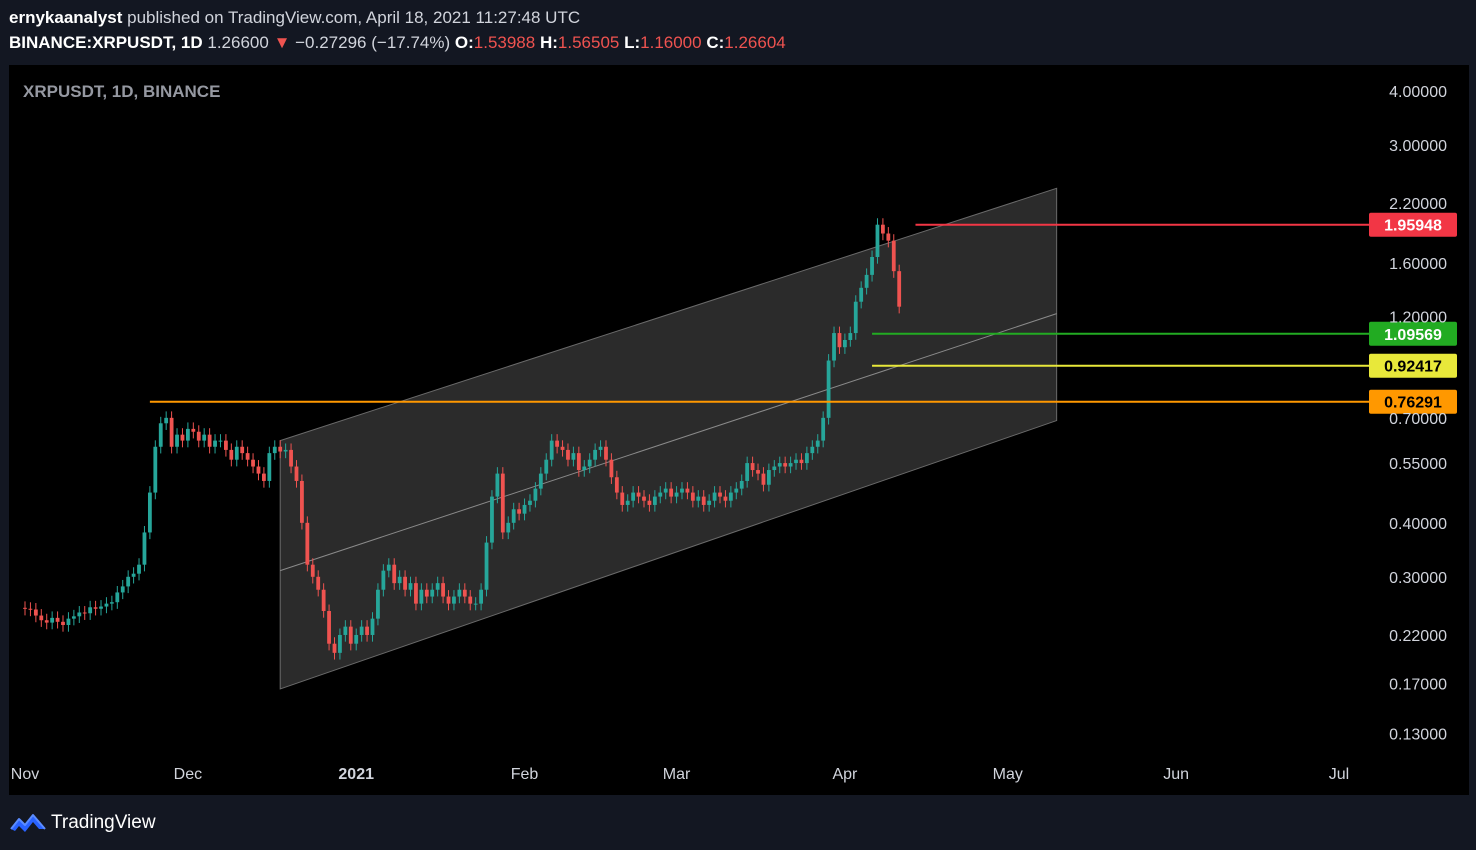 Image resolution: width=1476 pixels, height=850 pixels. I want to click on tradingview-brand: TradingView, so click(103, 822).